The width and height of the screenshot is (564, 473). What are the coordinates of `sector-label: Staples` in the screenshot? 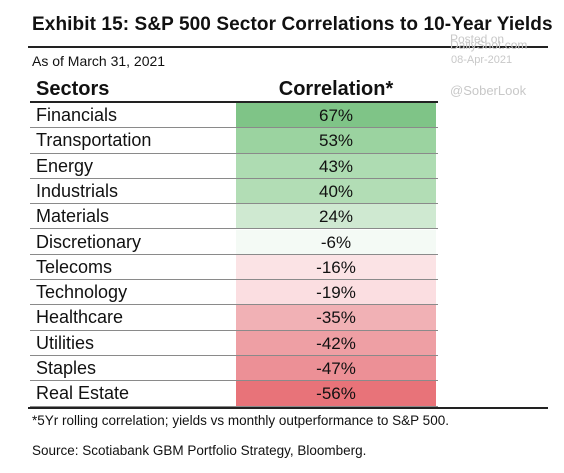 It's located at (66, 368).